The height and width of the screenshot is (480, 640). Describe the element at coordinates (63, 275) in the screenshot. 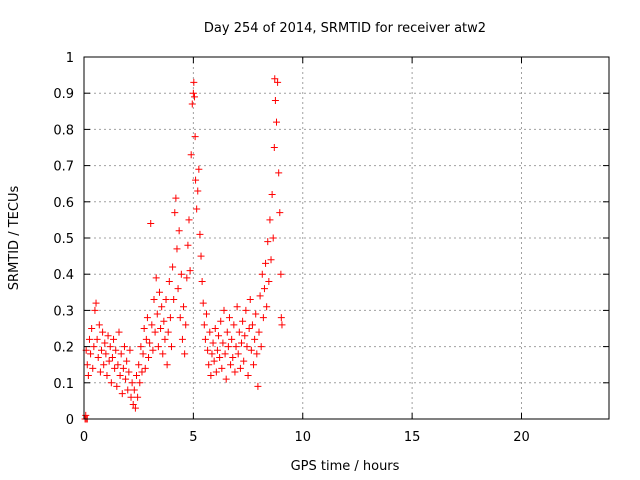

I see `y-tick-label: 0.4` at that location.